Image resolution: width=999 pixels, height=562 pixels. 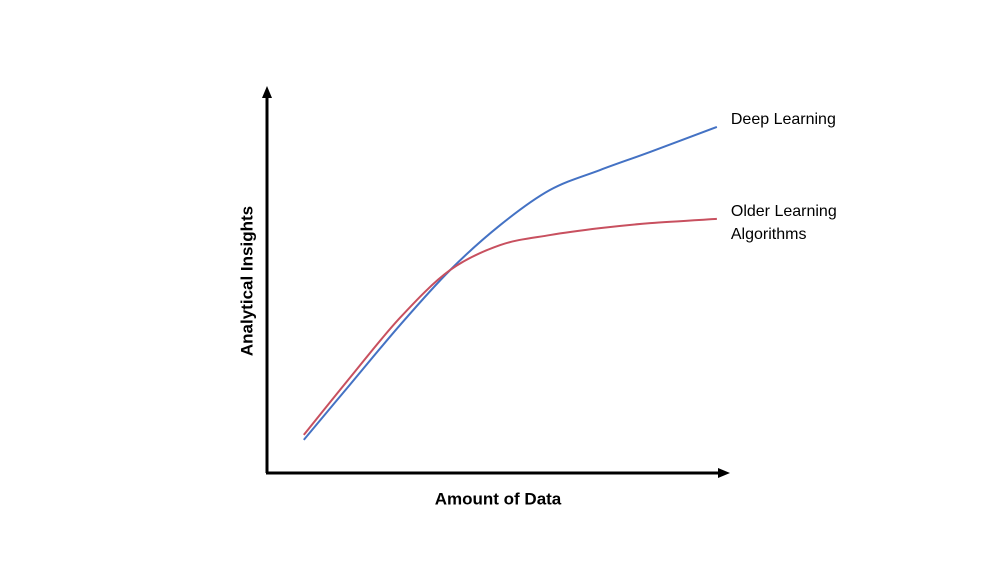 I want to click on x-axis-arrow, so click(x=724, y=473).